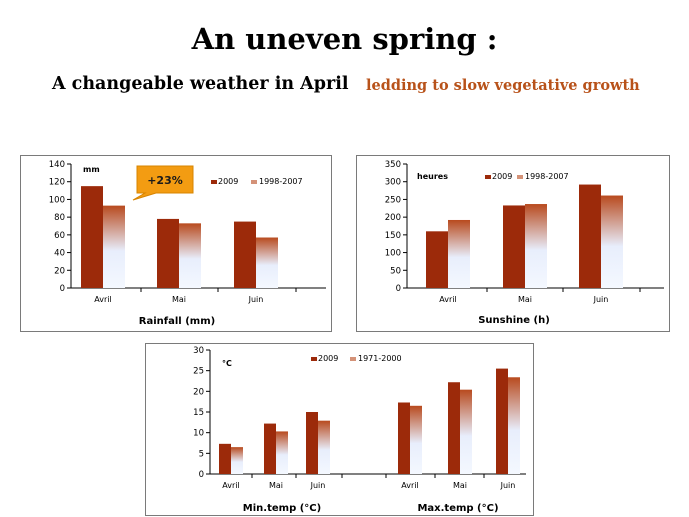  I want to click on temperature-unit-label: °C, so click(227, 363).